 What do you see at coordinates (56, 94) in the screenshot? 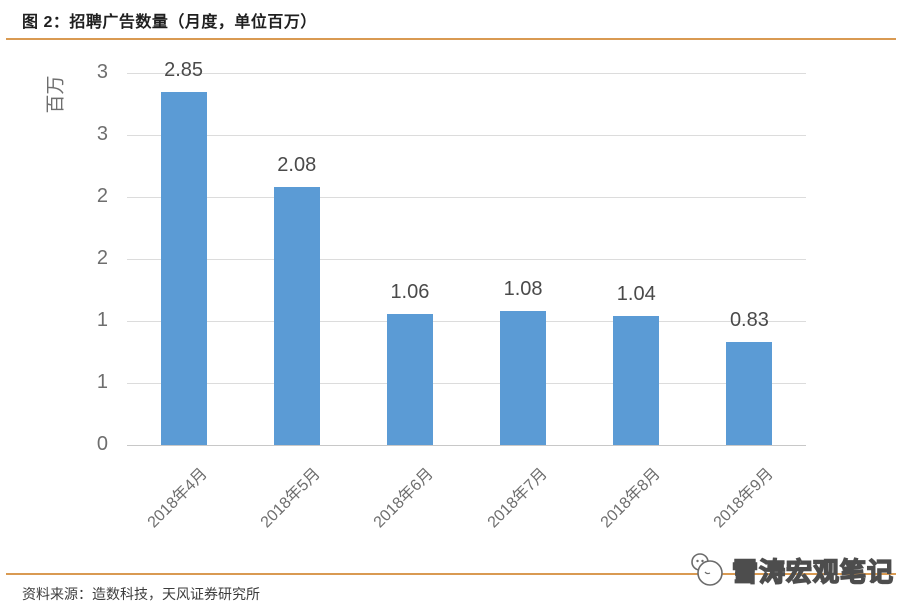
I see `y-axis-title: 百万` at bounding box center [56, 94].